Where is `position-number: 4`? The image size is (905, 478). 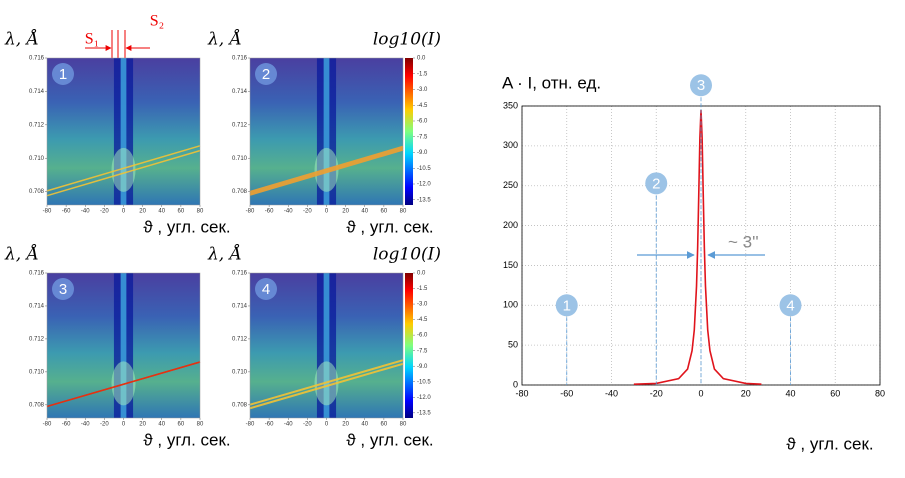 position-number: 4 is located at coordinates (790, 305).